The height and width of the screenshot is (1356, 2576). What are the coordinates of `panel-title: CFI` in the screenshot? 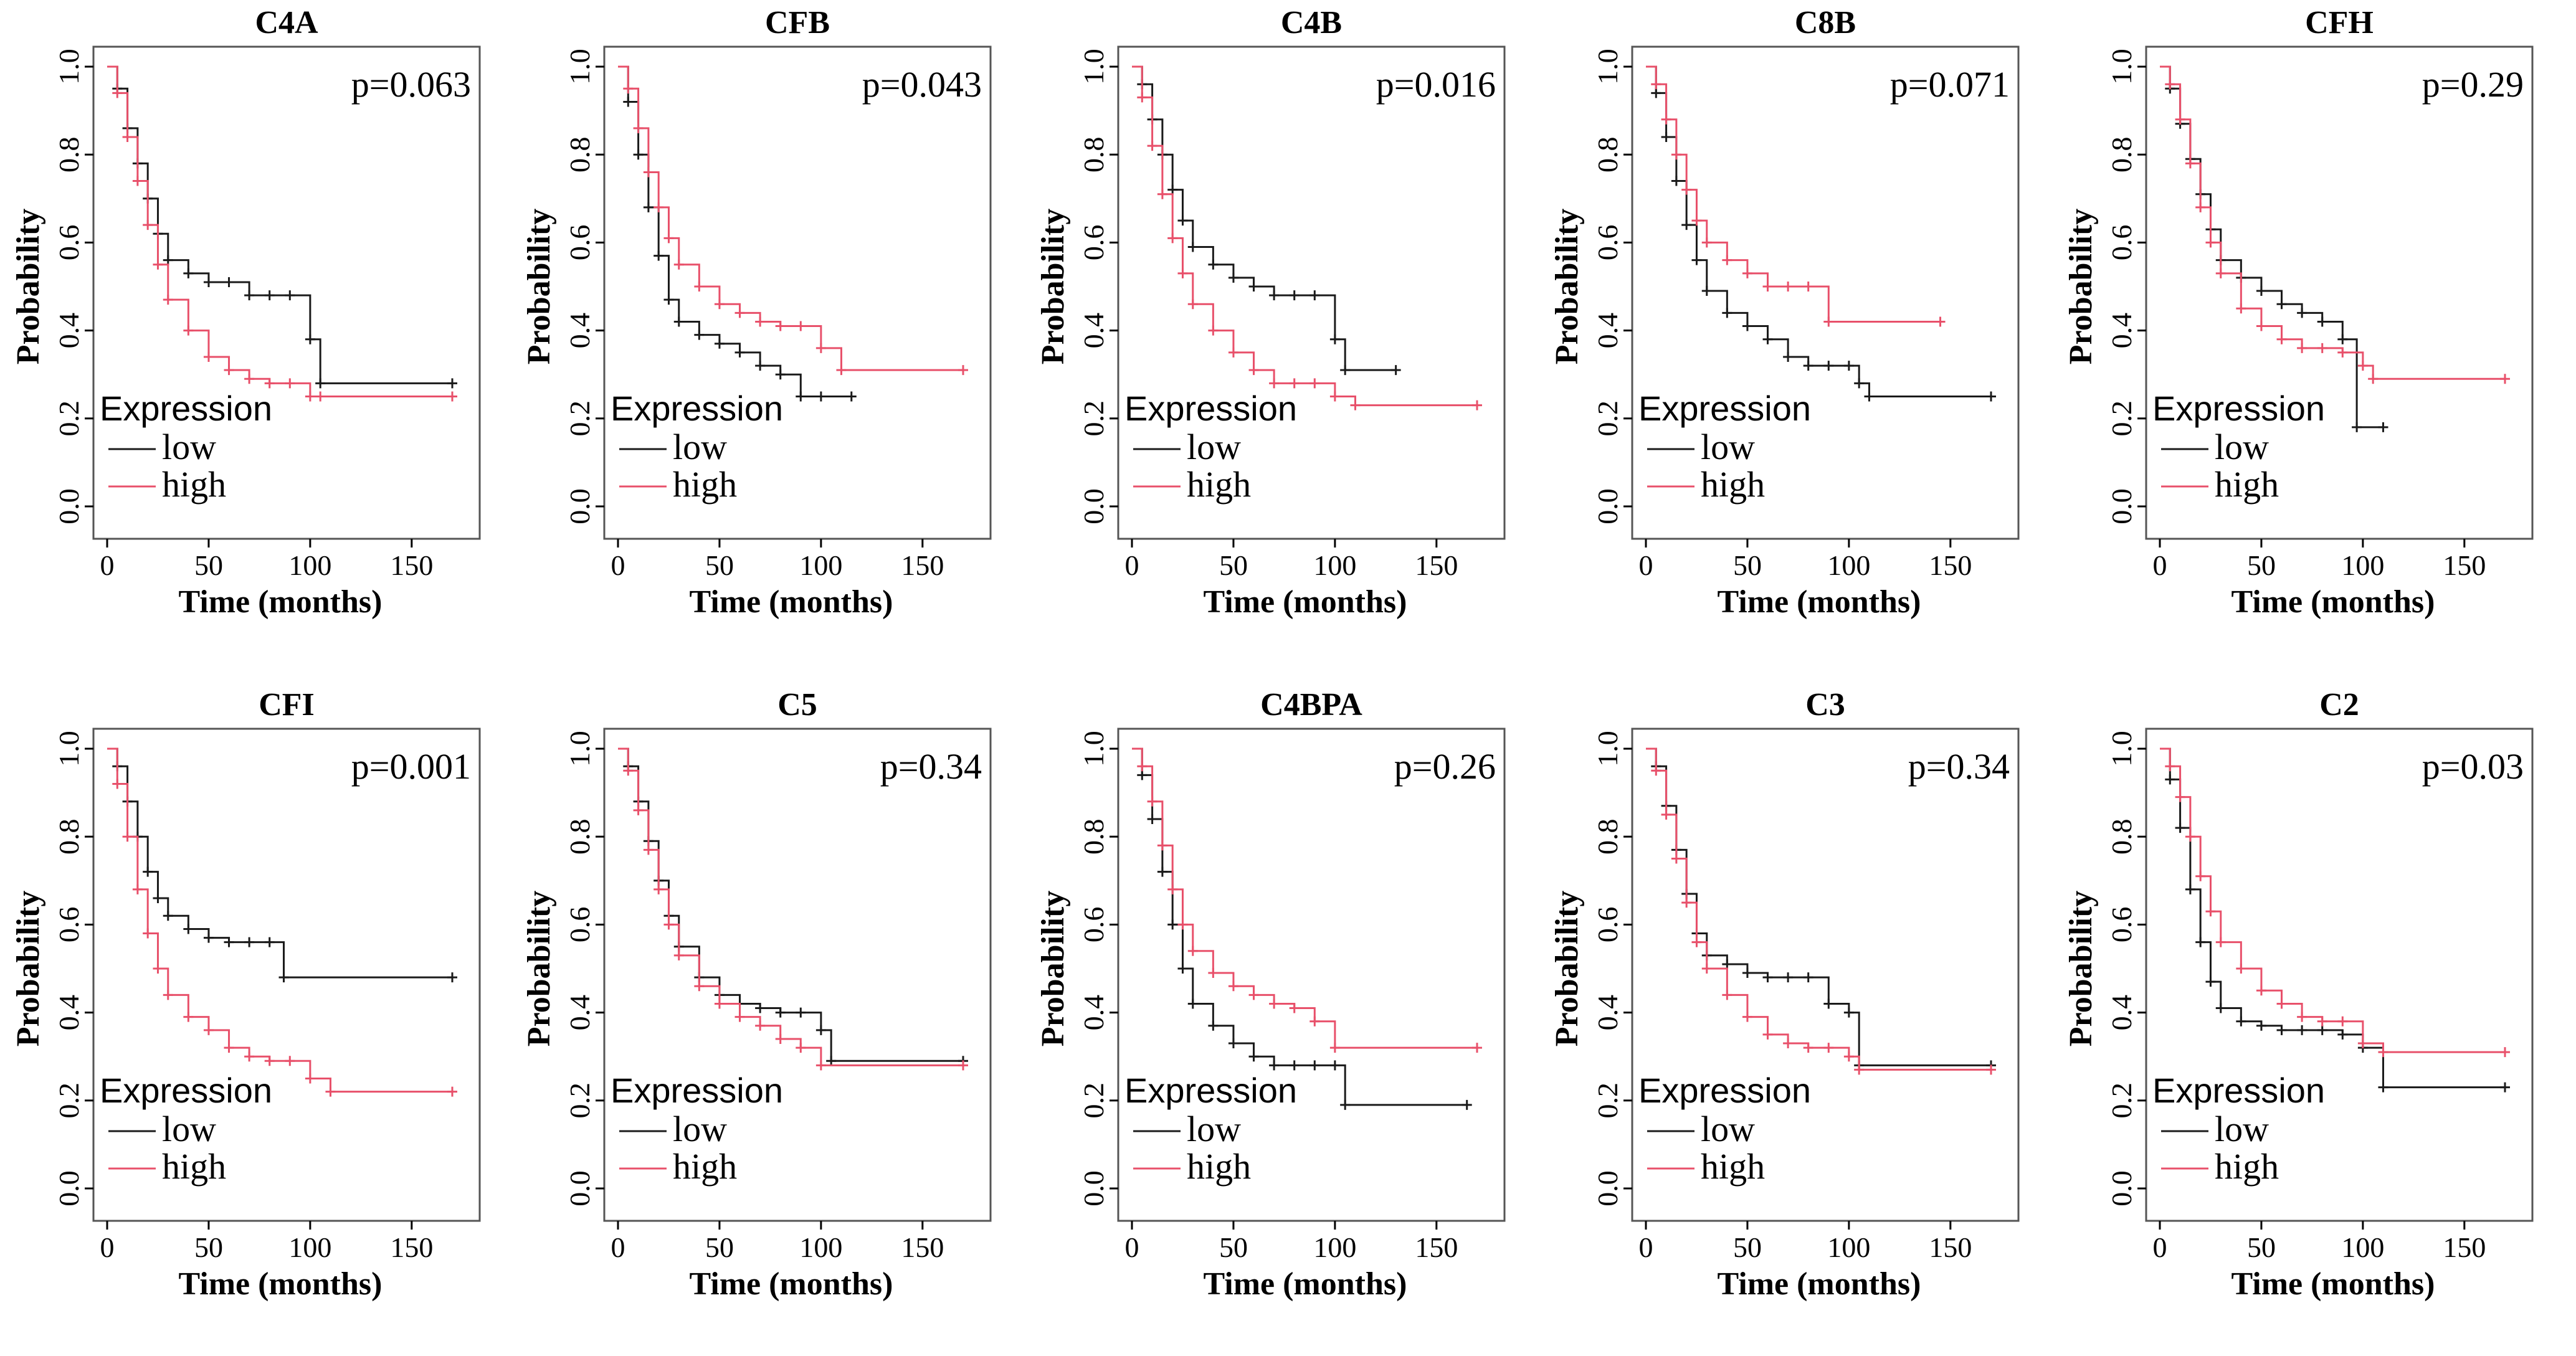 It's located at (287, 705).